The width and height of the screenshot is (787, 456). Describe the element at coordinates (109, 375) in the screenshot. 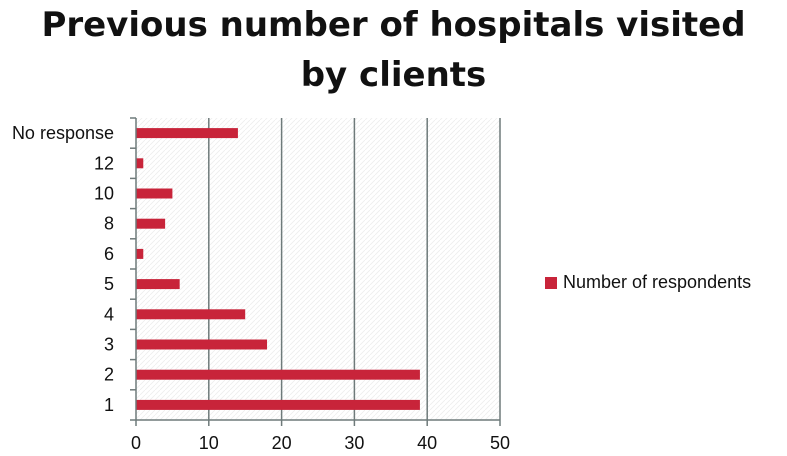

I see `y-tick-label: 2` at that location.